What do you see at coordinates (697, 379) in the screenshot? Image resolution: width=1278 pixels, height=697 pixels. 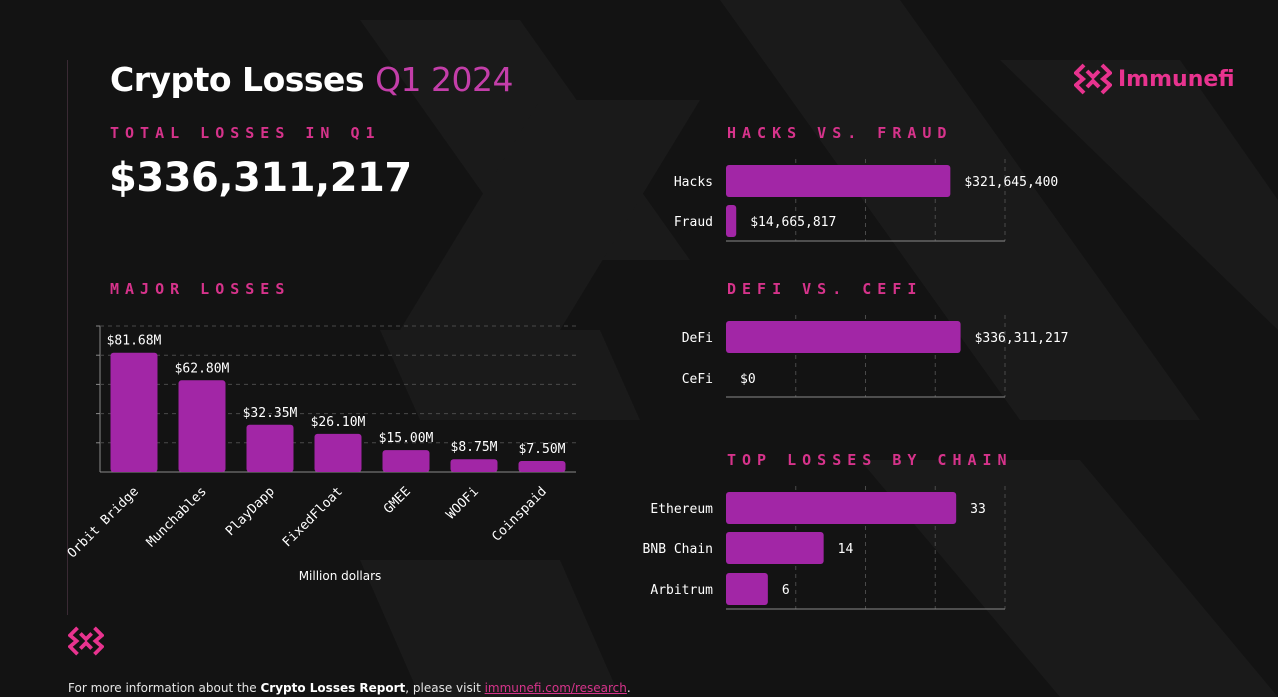 I see `y-tick-label: CeFi` at bounding box center [697, 379].